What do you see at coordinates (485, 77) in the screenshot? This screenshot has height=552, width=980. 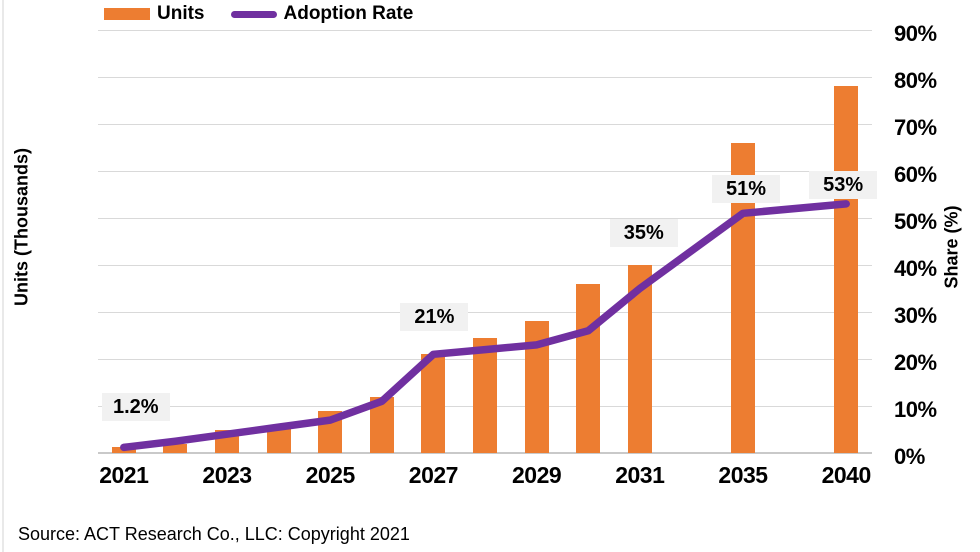 I see `gridline-80pct` at bounding box center [485, 77].